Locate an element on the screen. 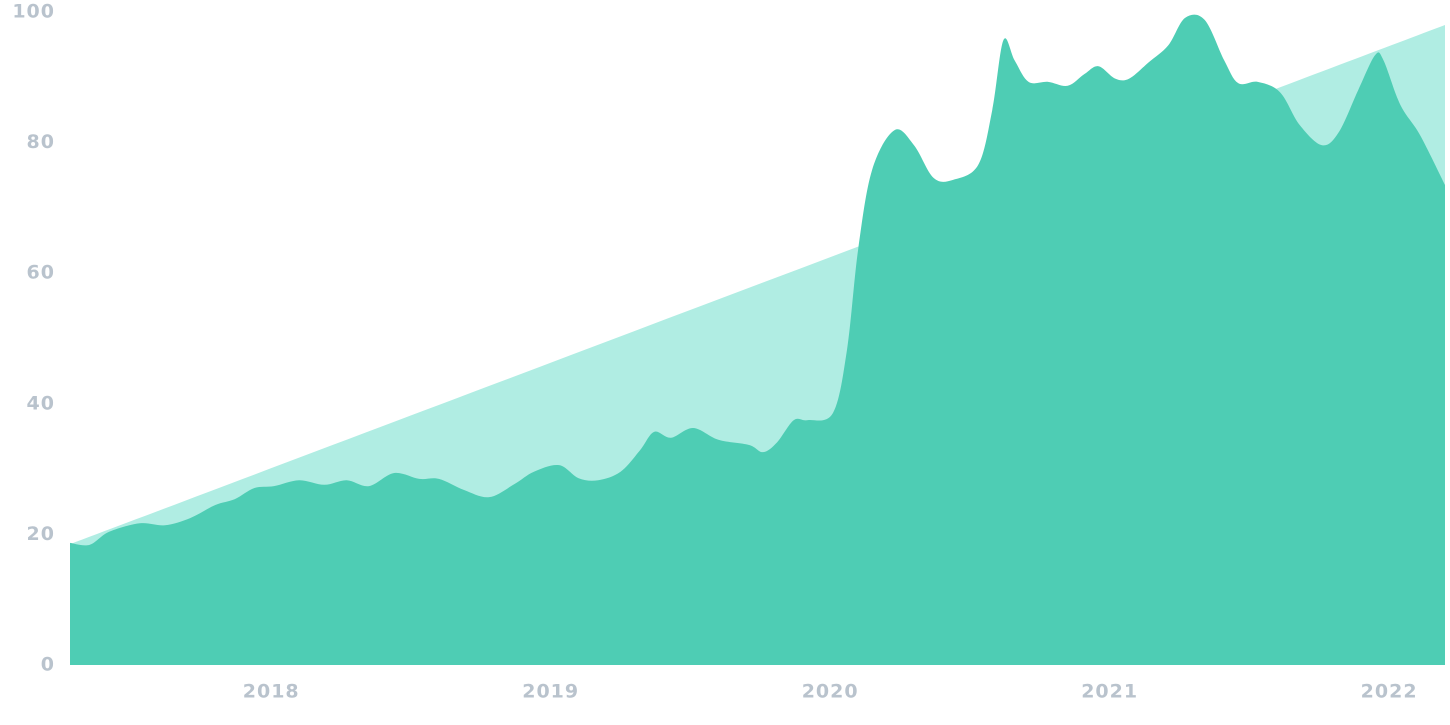 The image size is (1450, 725). x-tick-label: 2022 is located at coordinates (1389, 692).